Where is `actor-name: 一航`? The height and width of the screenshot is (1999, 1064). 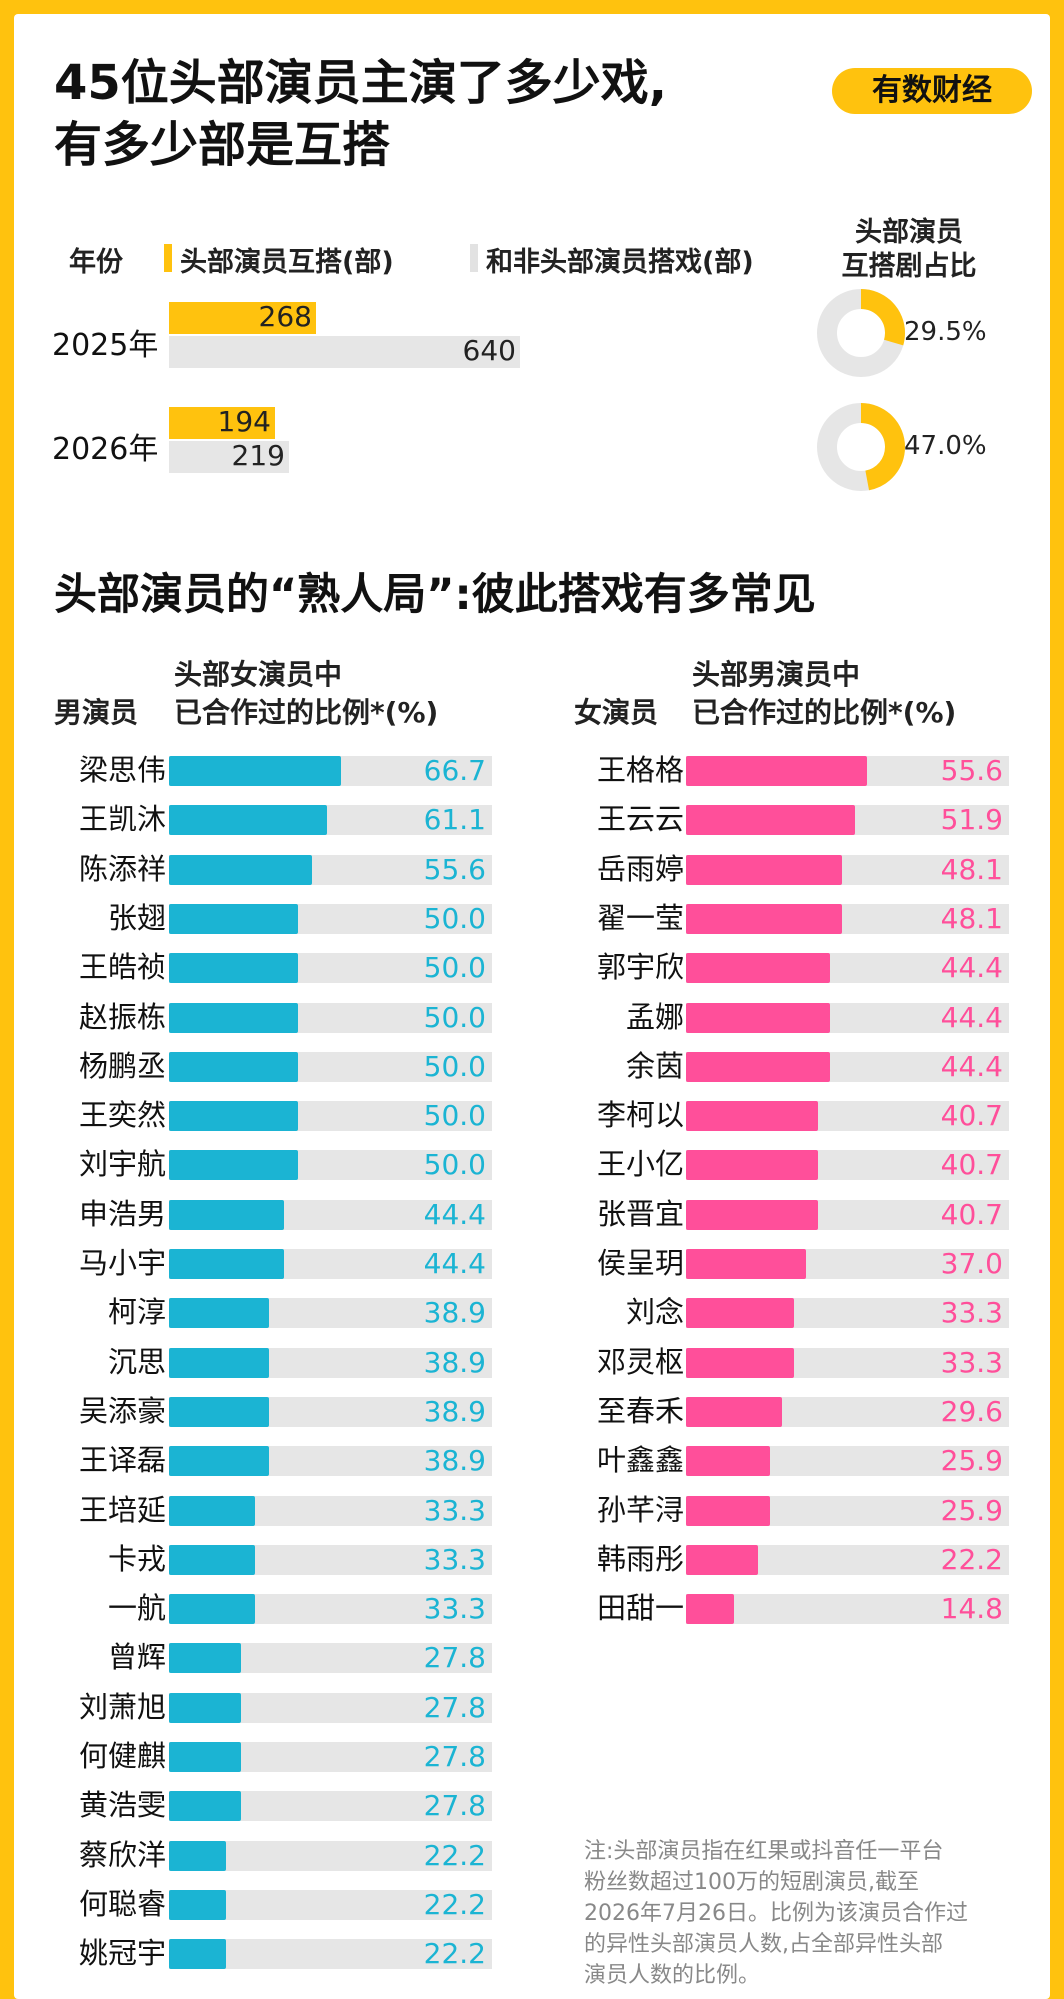
actor-name: 一航 is located at coordinates (136, 1608).